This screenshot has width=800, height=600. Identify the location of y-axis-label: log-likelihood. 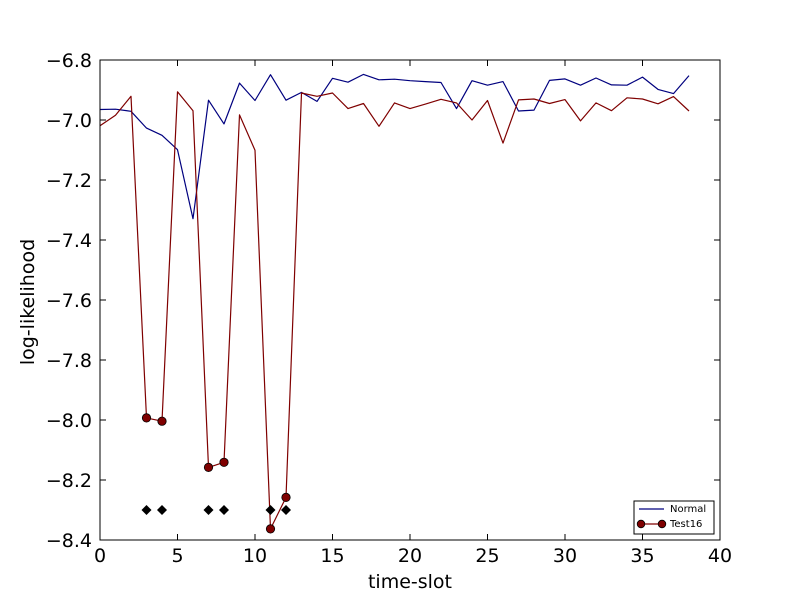
(28, 302).